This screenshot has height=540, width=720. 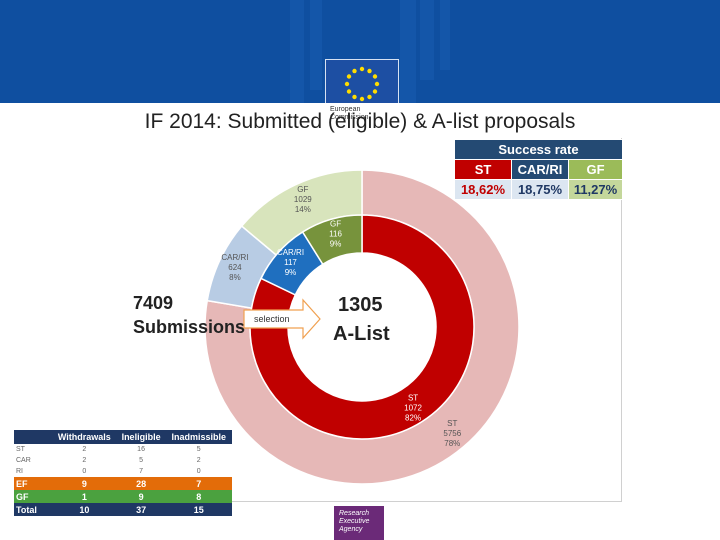 I want to click on commission-logo-text: European Commission, so click(x=370, y=114).